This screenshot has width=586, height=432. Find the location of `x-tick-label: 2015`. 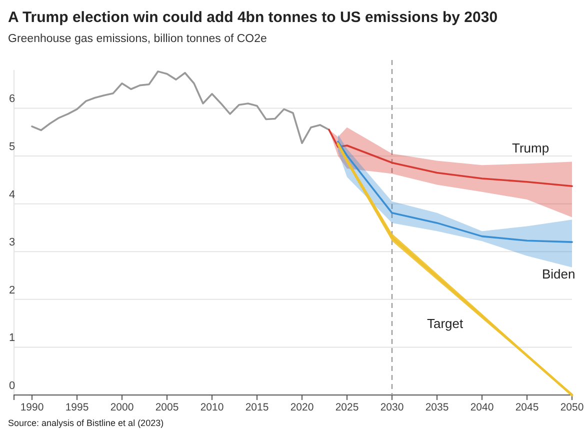

x-tick-label: 2015 is located at coordinates (257, 407).